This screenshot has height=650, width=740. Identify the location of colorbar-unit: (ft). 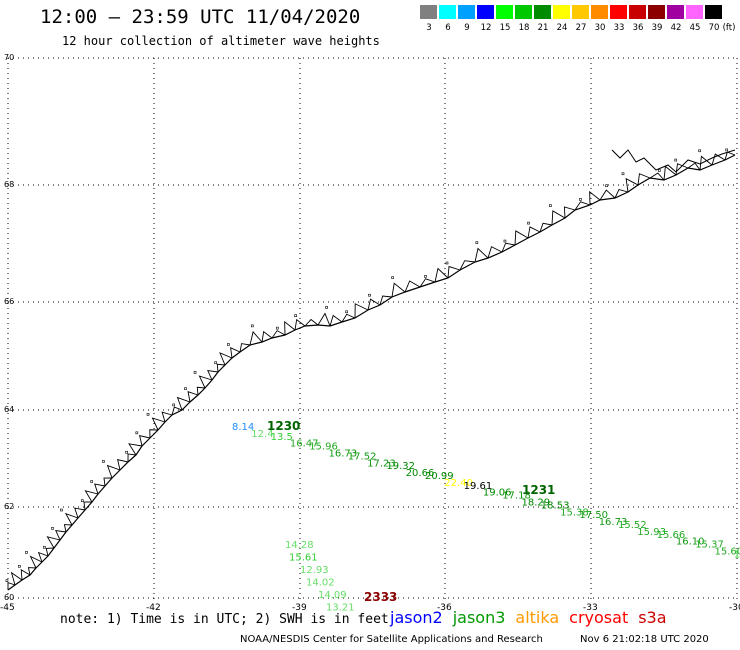
(729, 28).